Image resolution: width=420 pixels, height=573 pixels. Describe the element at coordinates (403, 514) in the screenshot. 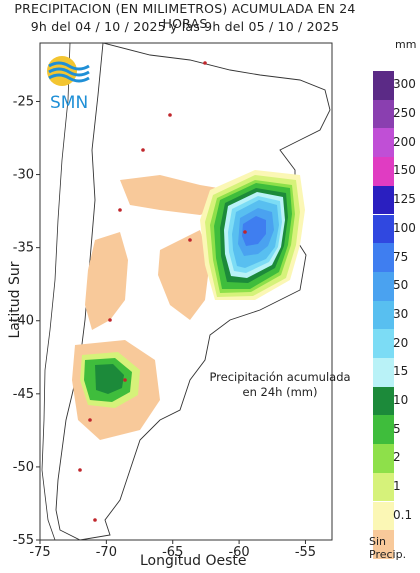

I see `legend-label: 0.1` at that location.